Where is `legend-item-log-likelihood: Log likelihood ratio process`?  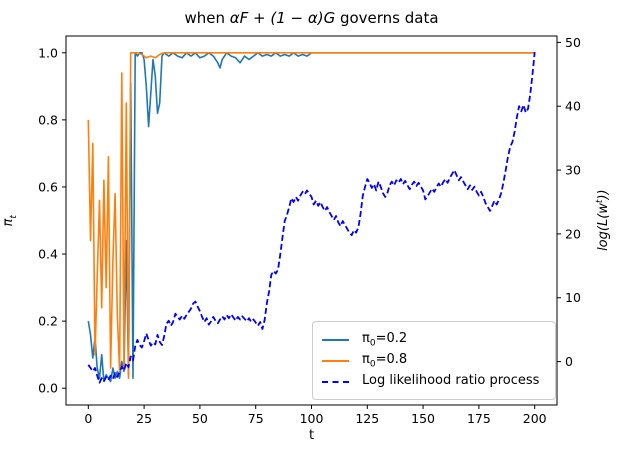
legend-item-log-likelihood: Log likelihood ratio process is located at coordinates (433, 381).